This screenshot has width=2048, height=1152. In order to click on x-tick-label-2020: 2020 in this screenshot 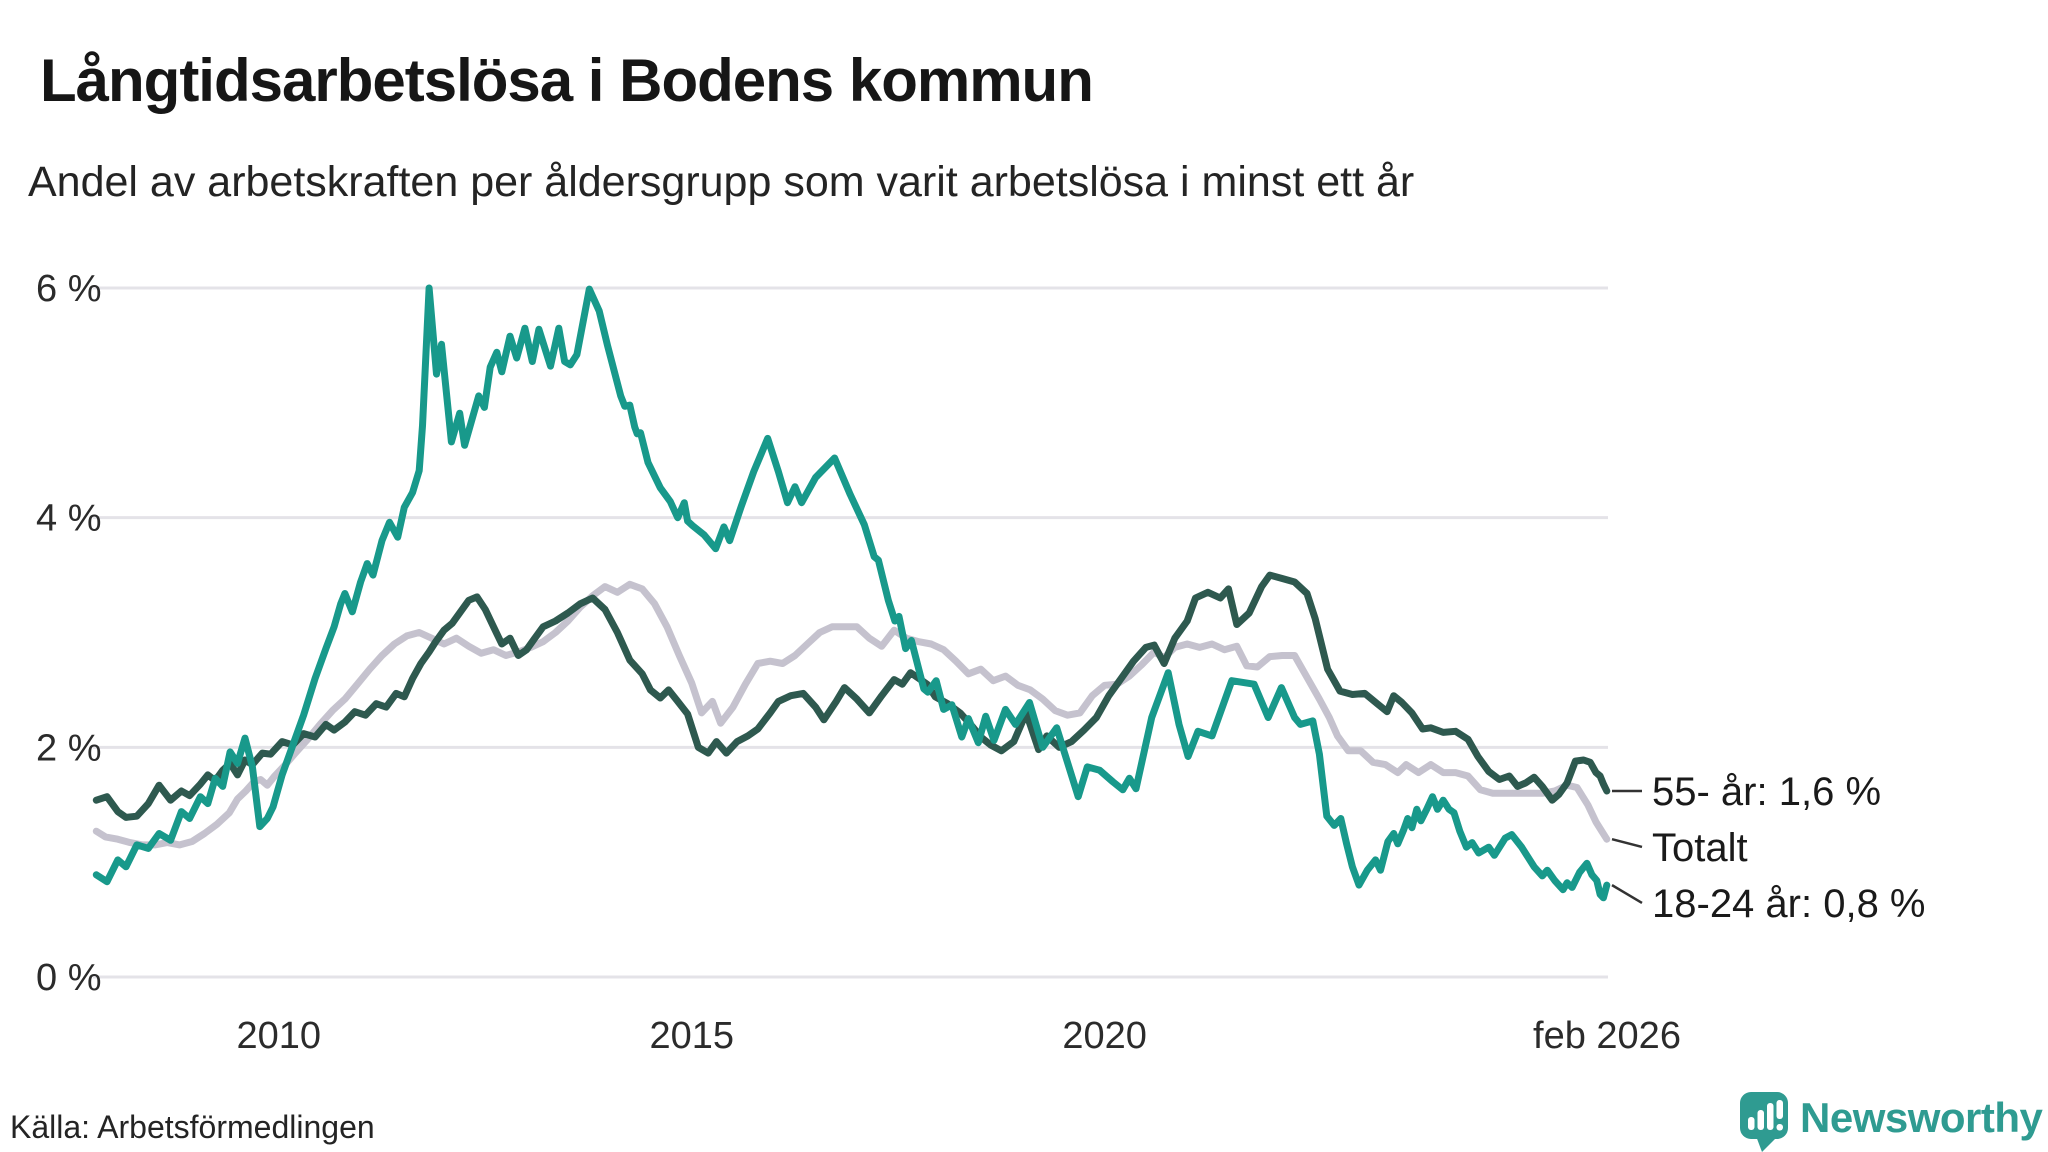, I will do `click(1104, 1036)`.